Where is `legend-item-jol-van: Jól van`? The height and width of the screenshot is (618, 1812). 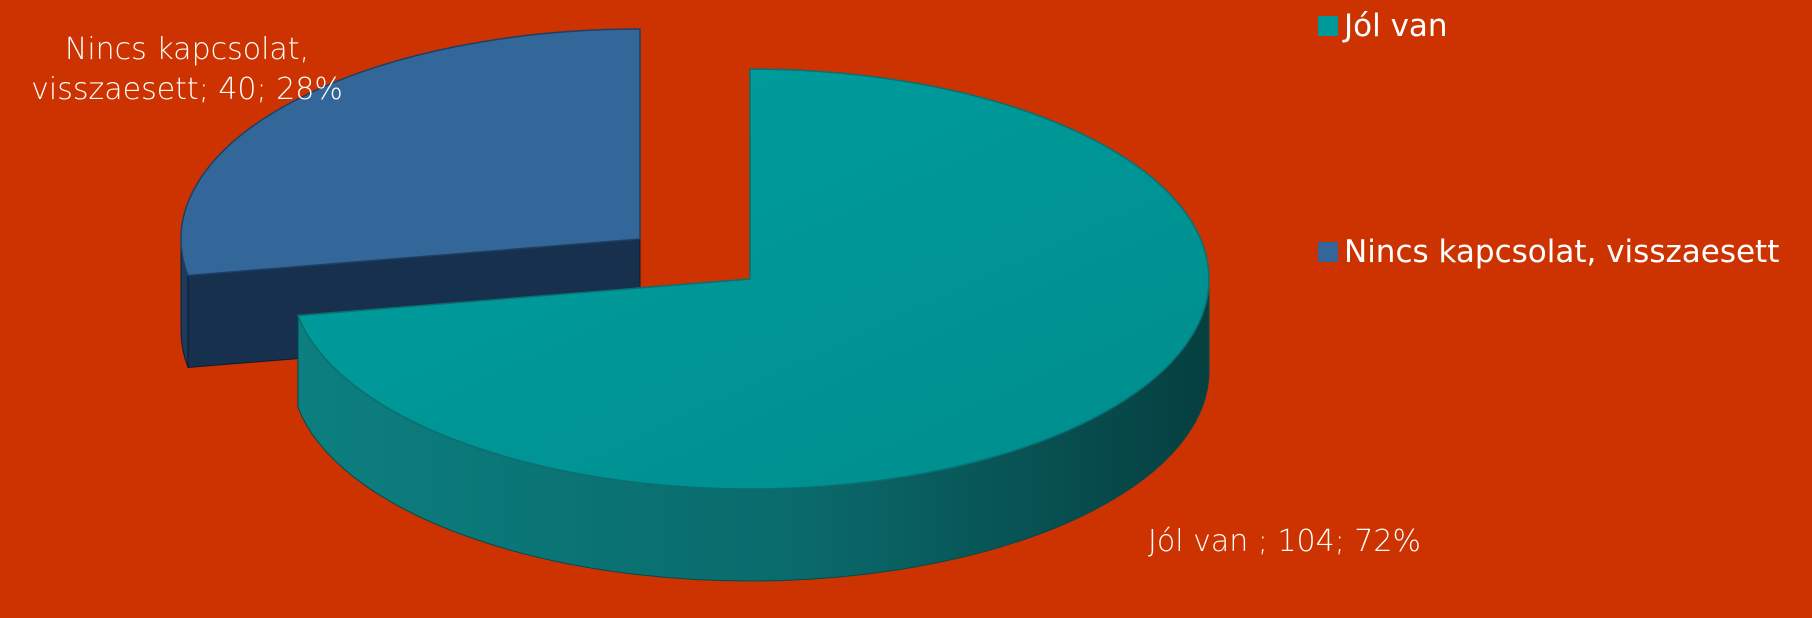
legend-item-jol-van: Jól van is located at coordinates (1383, 26).